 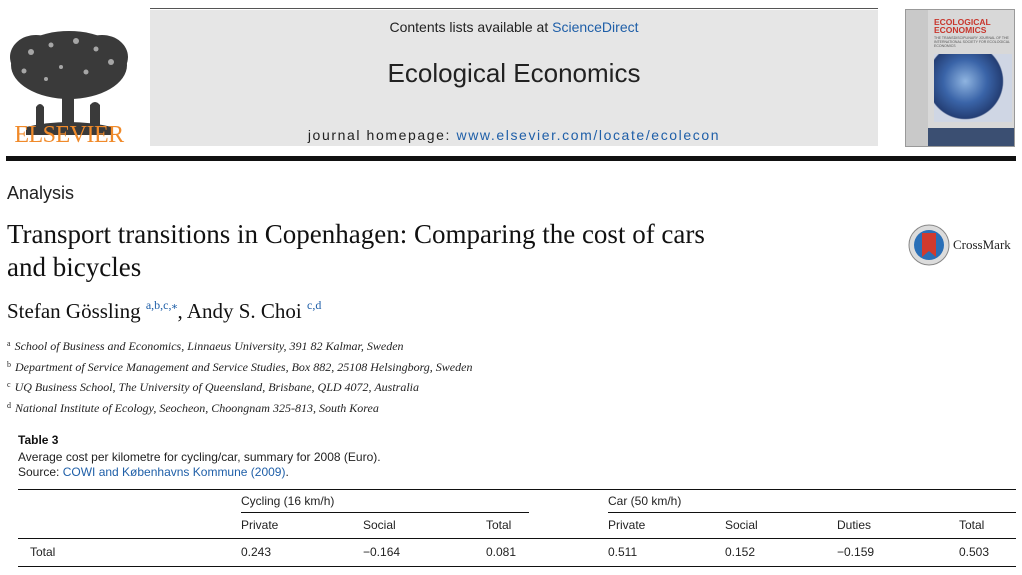 What do you see at coordinates (517, 566) in the screenshot?
I see `table-bottom-rule` at bounding box center [517, 566].